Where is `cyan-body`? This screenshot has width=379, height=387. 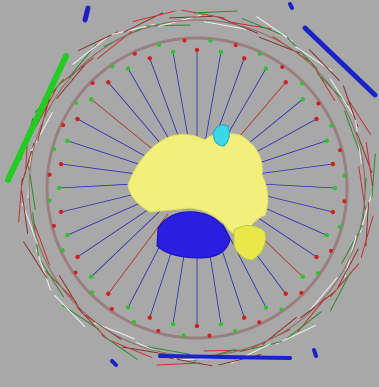
cyan-body is located at coordinates (221, 135).